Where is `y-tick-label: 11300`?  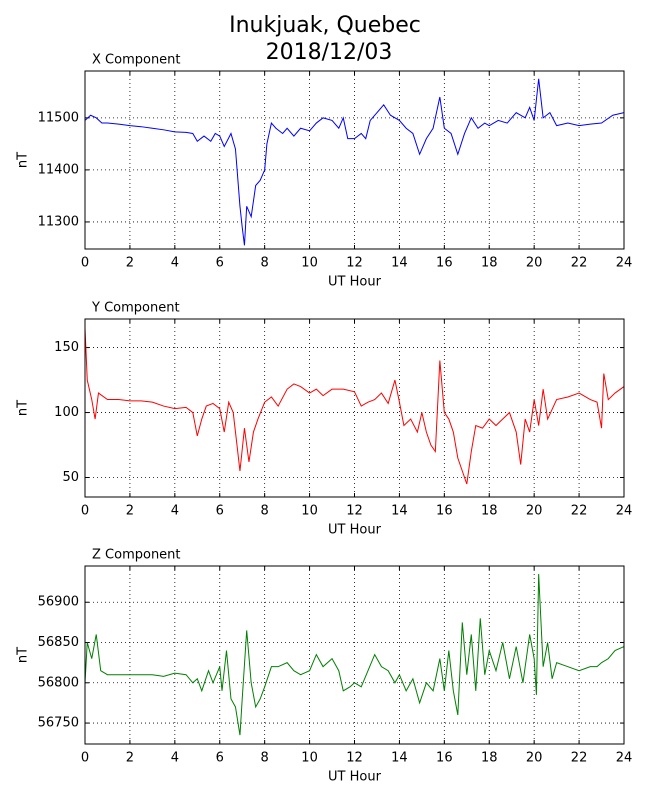
y-tick-label: 11300 is located at coordinates (58, 221).